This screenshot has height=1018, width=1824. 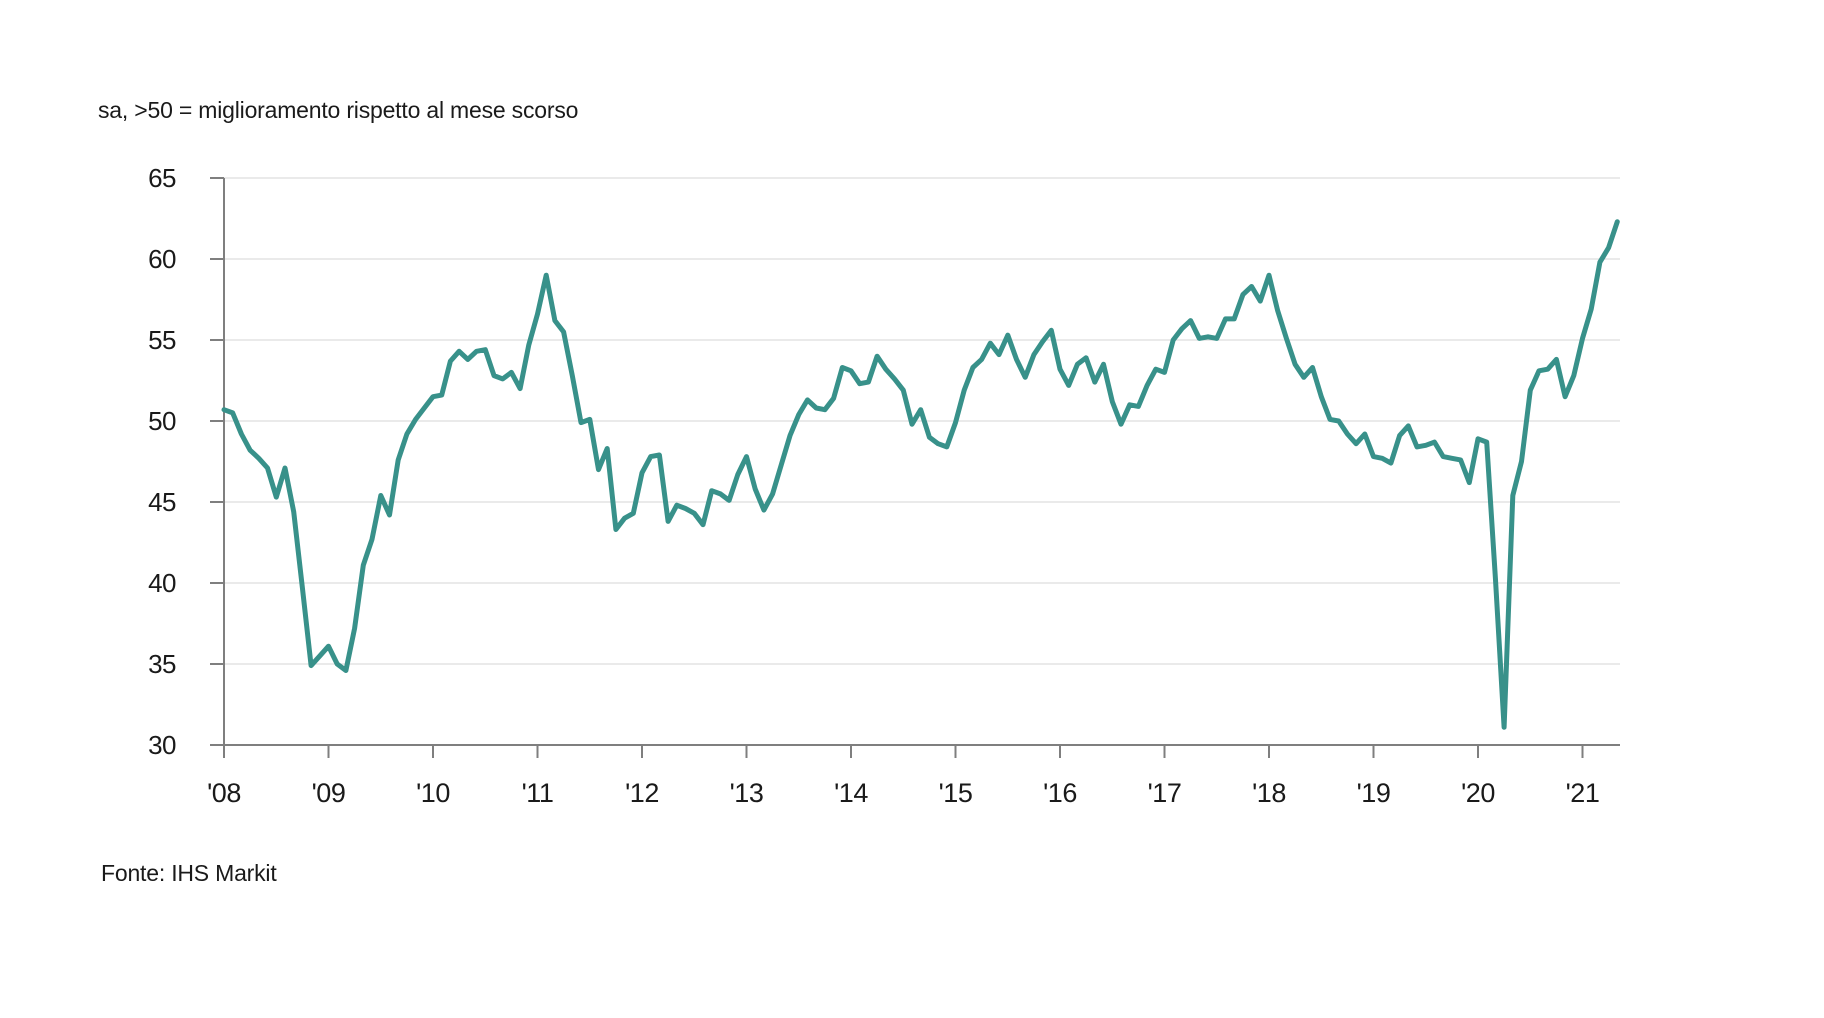 What do you see at coordinates (1478, 793) in the screenshot?
I see `x-tick-label: '20` at bounding box center [1478, 793].